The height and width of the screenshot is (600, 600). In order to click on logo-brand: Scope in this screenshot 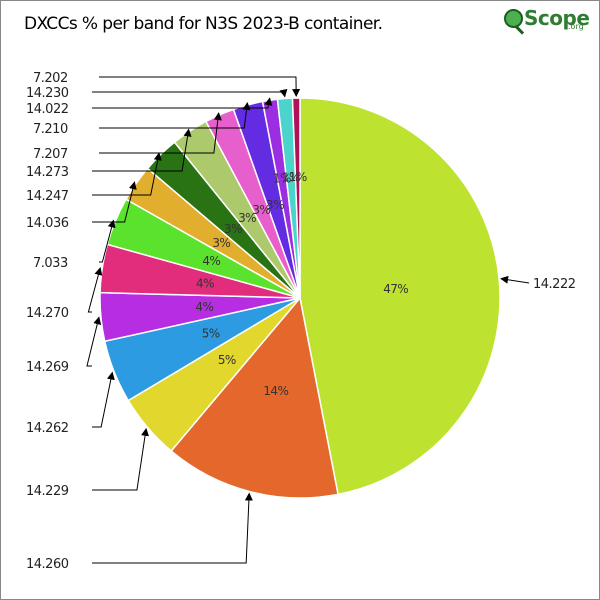, I will do `click(557, 18)`.